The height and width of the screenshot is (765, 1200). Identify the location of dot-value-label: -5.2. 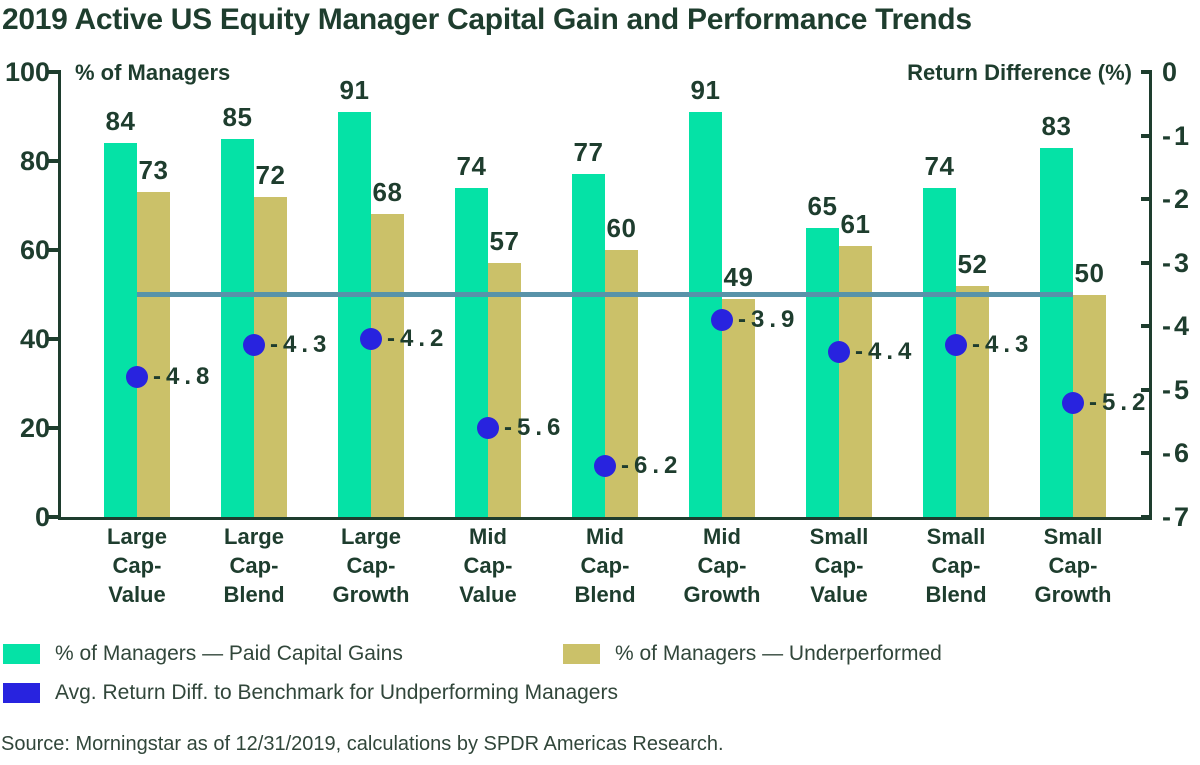
(1120, 402).